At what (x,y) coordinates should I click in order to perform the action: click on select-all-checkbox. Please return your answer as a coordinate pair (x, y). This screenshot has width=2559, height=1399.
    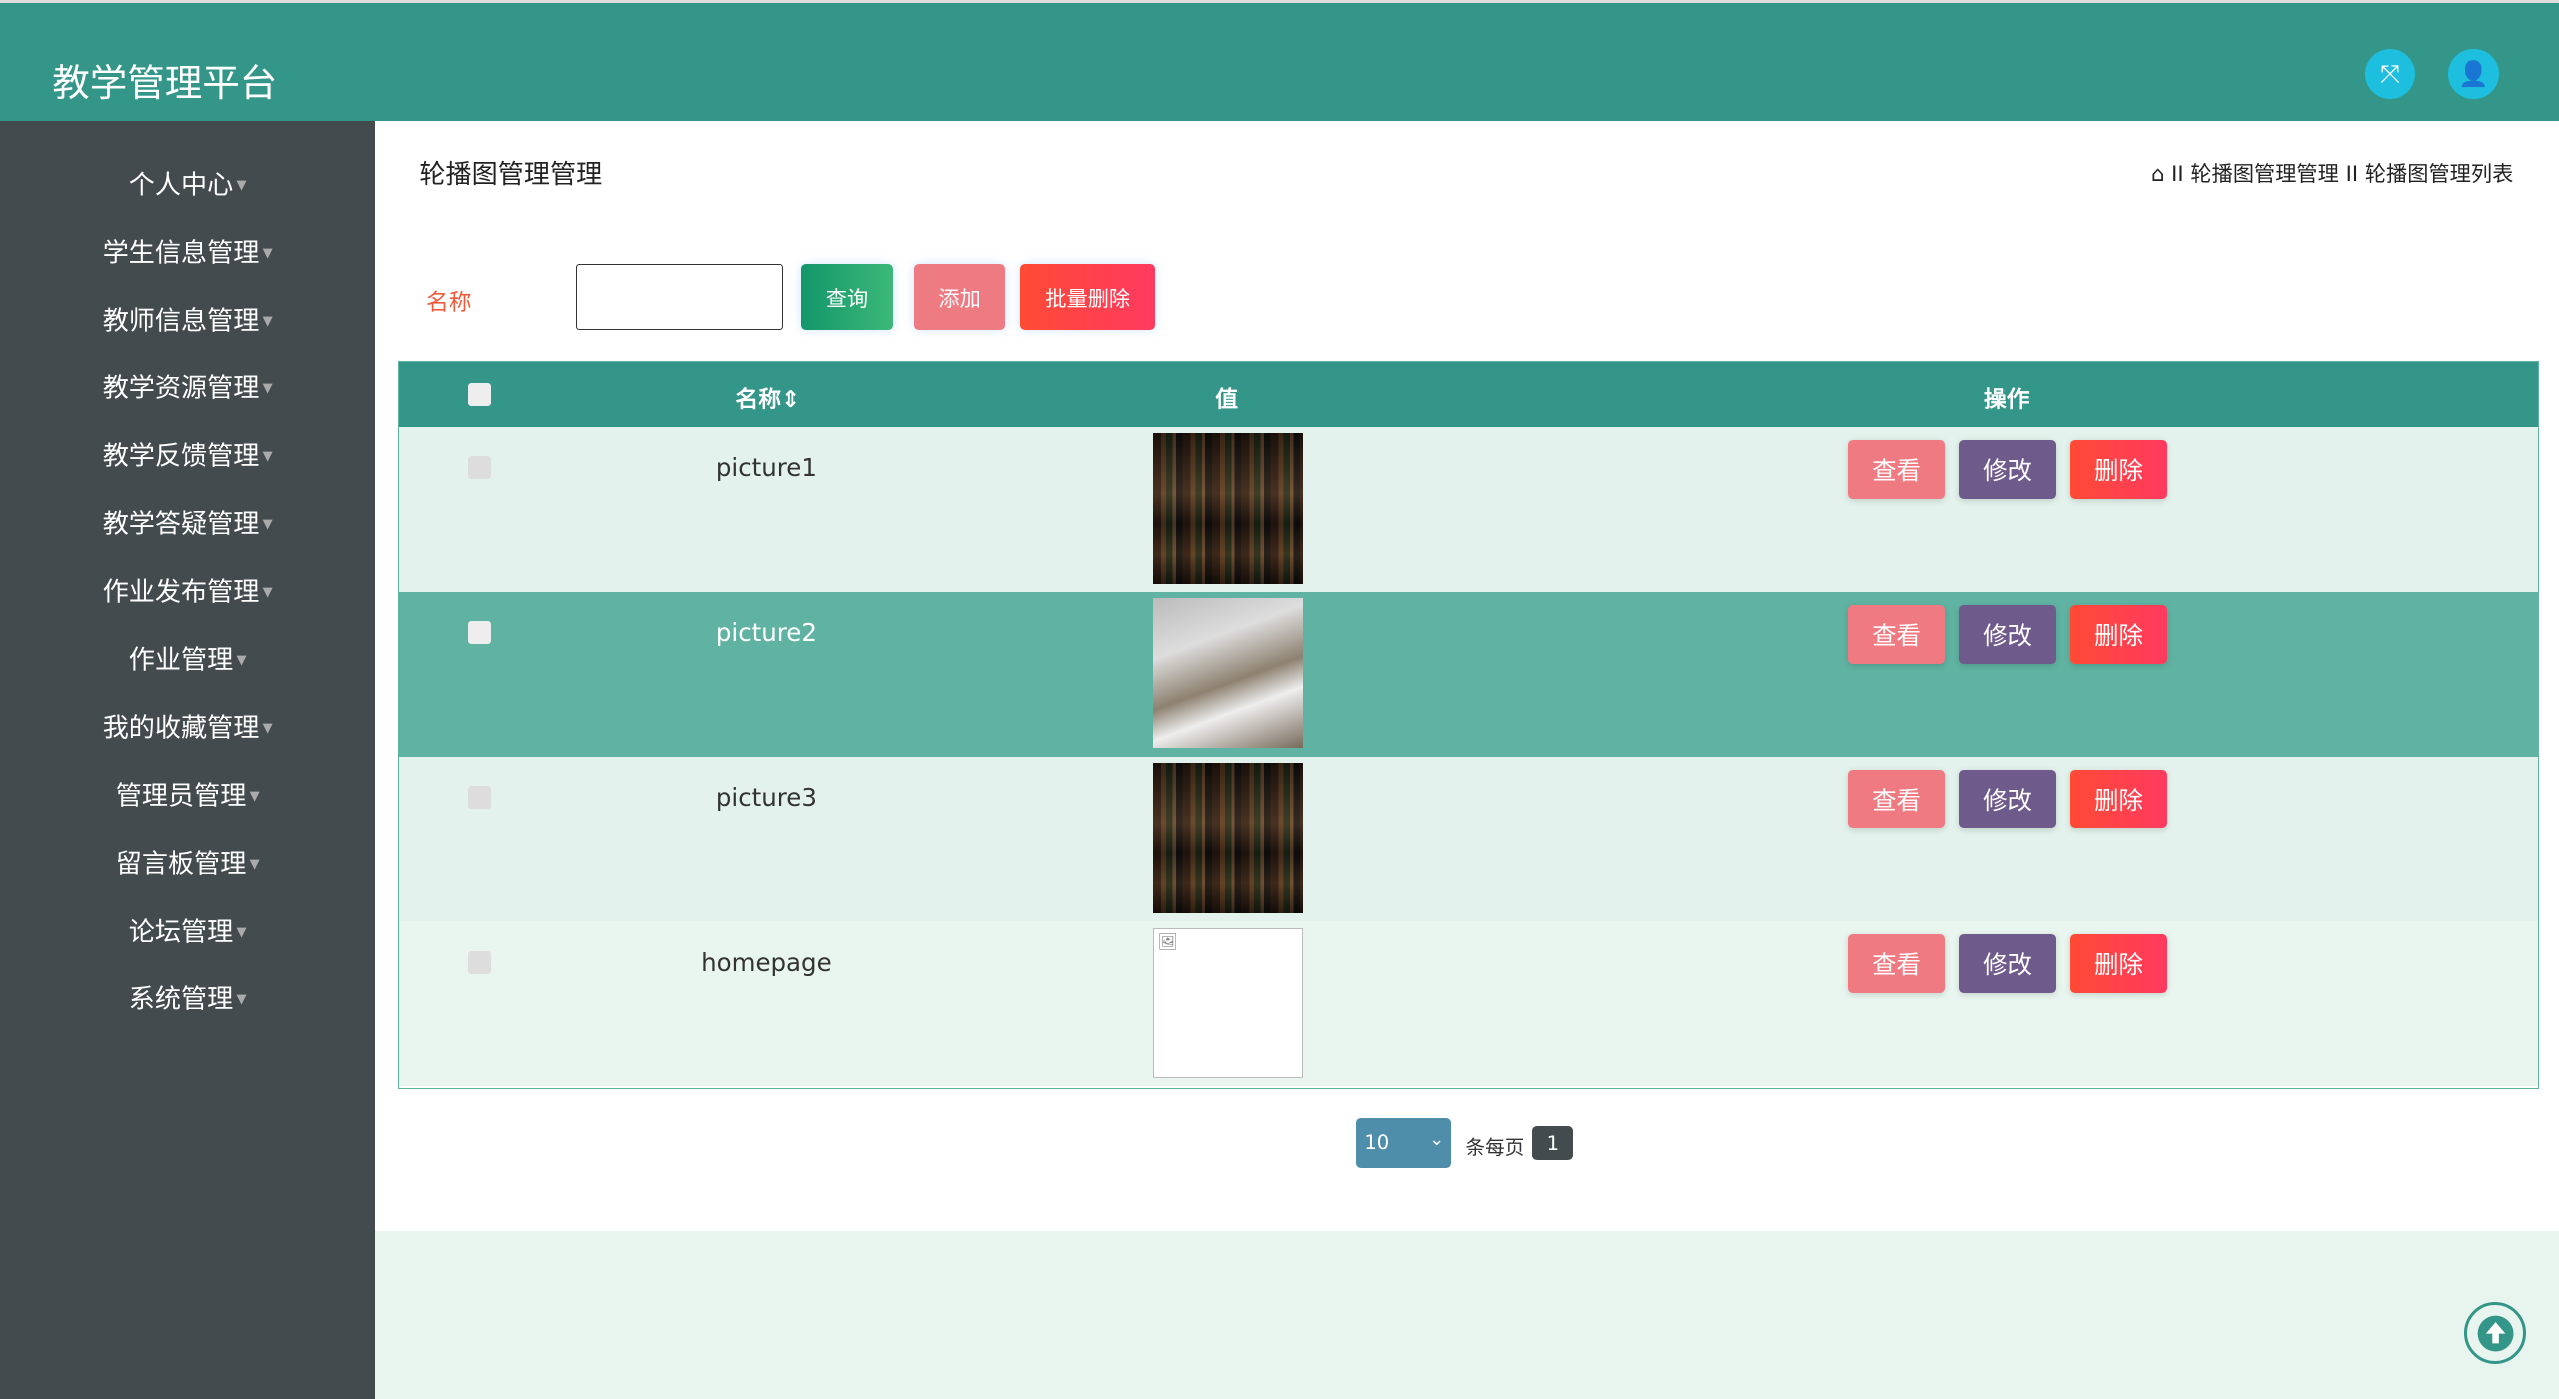
    Looking at the image, I should click on (479, 394).